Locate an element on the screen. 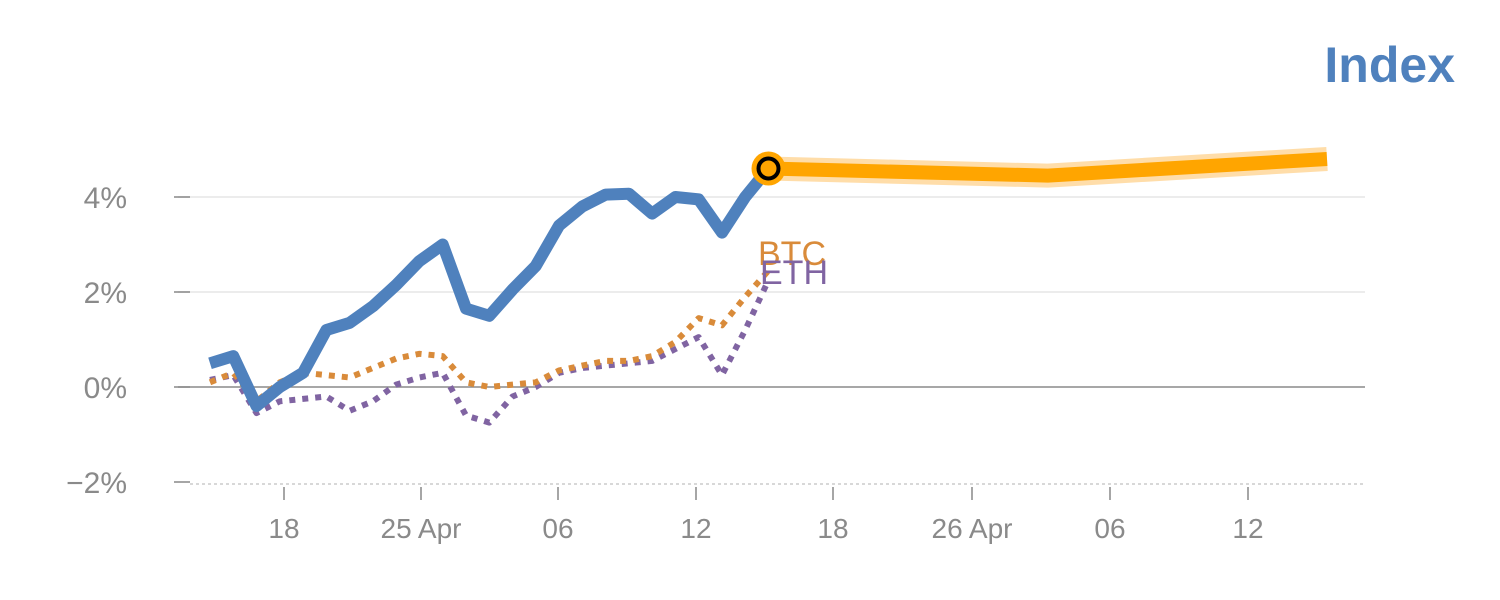 Image resolution: width=1500 pixels, height=600 pixels. btc-series-label: BTC is located at coordinates (792, 254).